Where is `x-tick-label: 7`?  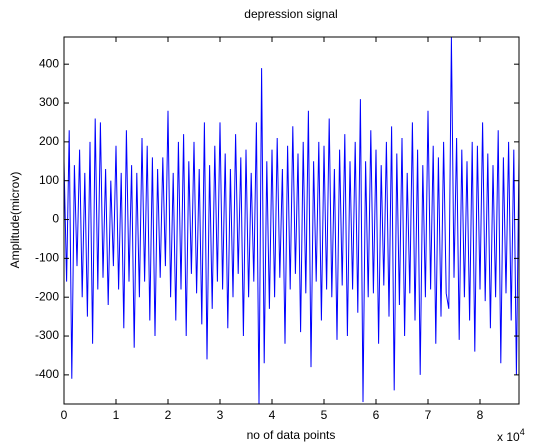
x-tick-label: 7 is located at coordinates (428, 415).